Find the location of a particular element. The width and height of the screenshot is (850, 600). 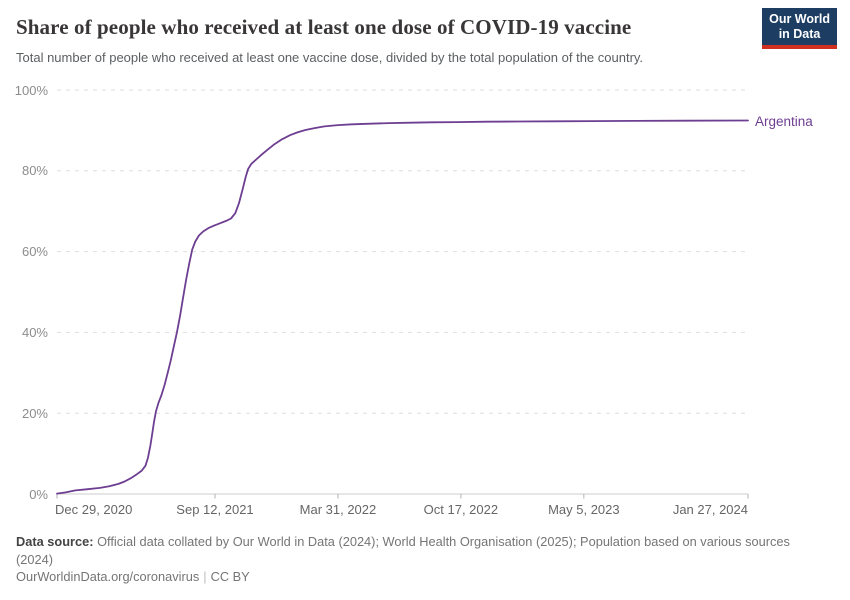

owid-logo-line1: Our World is located at coordinates (799, 19).